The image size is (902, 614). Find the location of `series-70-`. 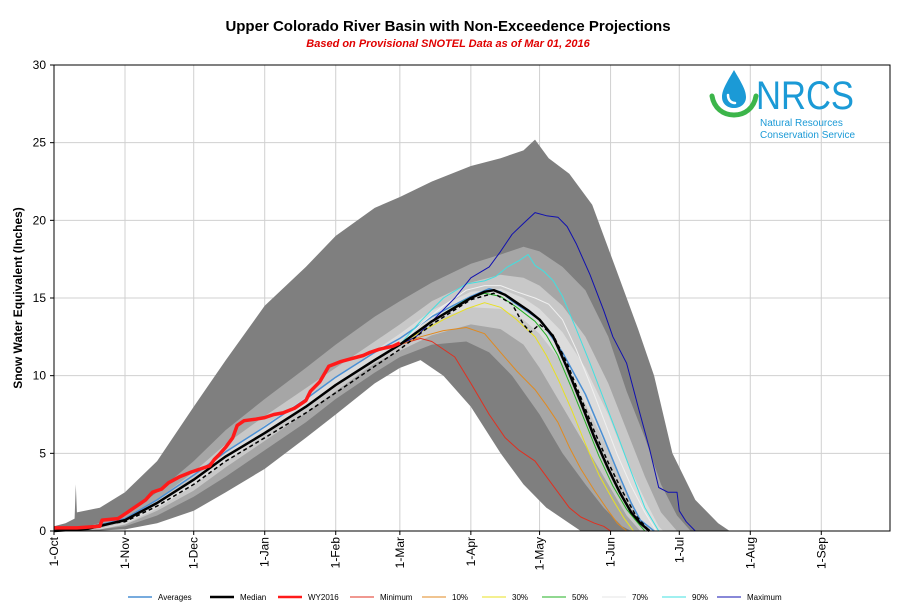

series-70- is located at coordinates (528, 408).